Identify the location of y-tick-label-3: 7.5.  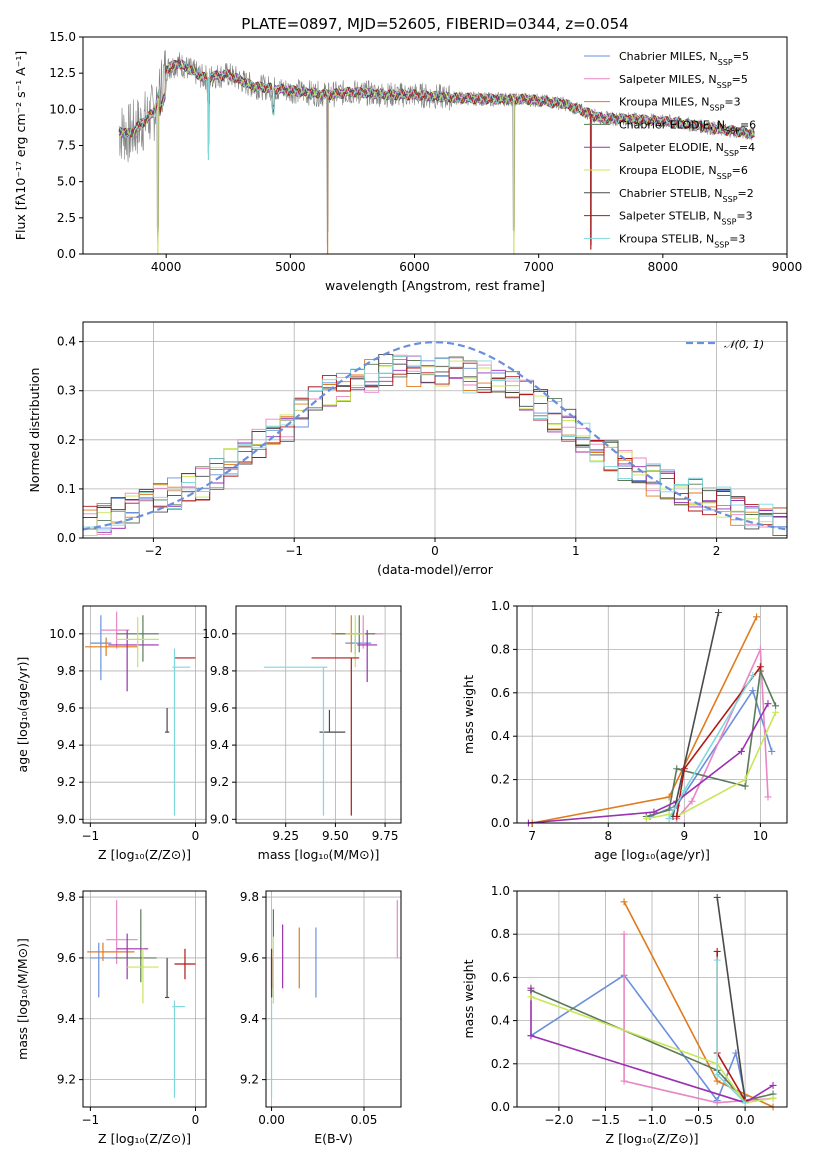
(66, 146).